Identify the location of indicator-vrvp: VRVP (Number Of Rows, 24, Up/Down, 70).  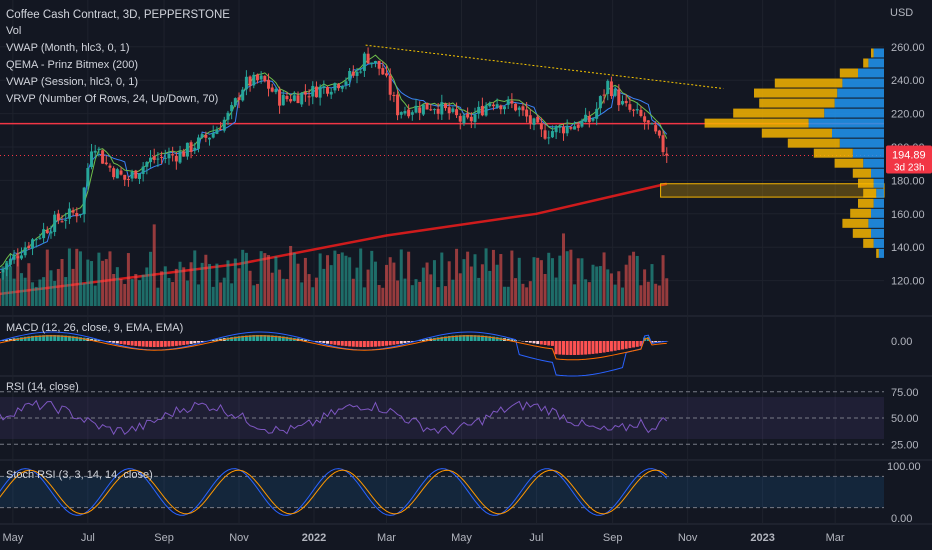
(112, 99).